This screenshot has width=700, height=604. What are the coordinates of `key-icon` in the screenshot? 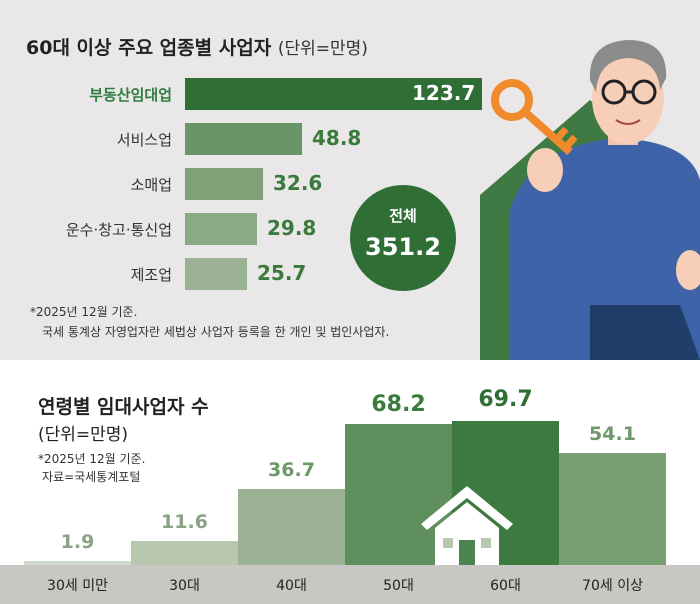 It's located at (534, 117).